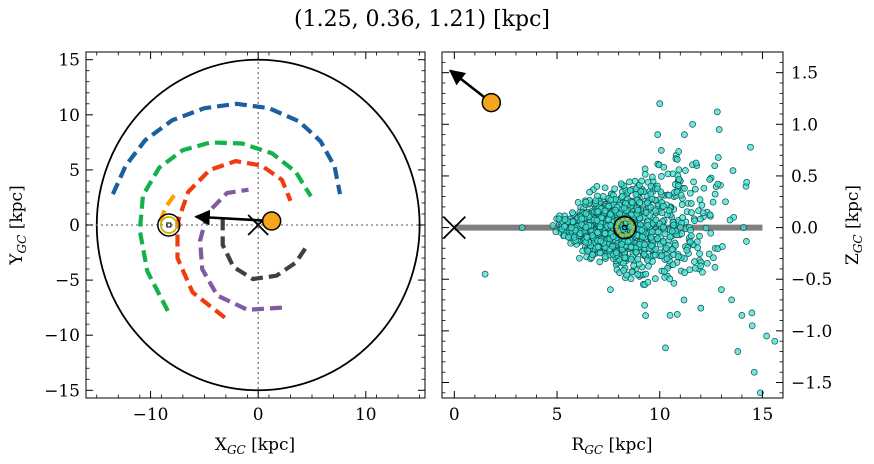  I want to click on left-x-tick-label: 0, so click(258, 415).